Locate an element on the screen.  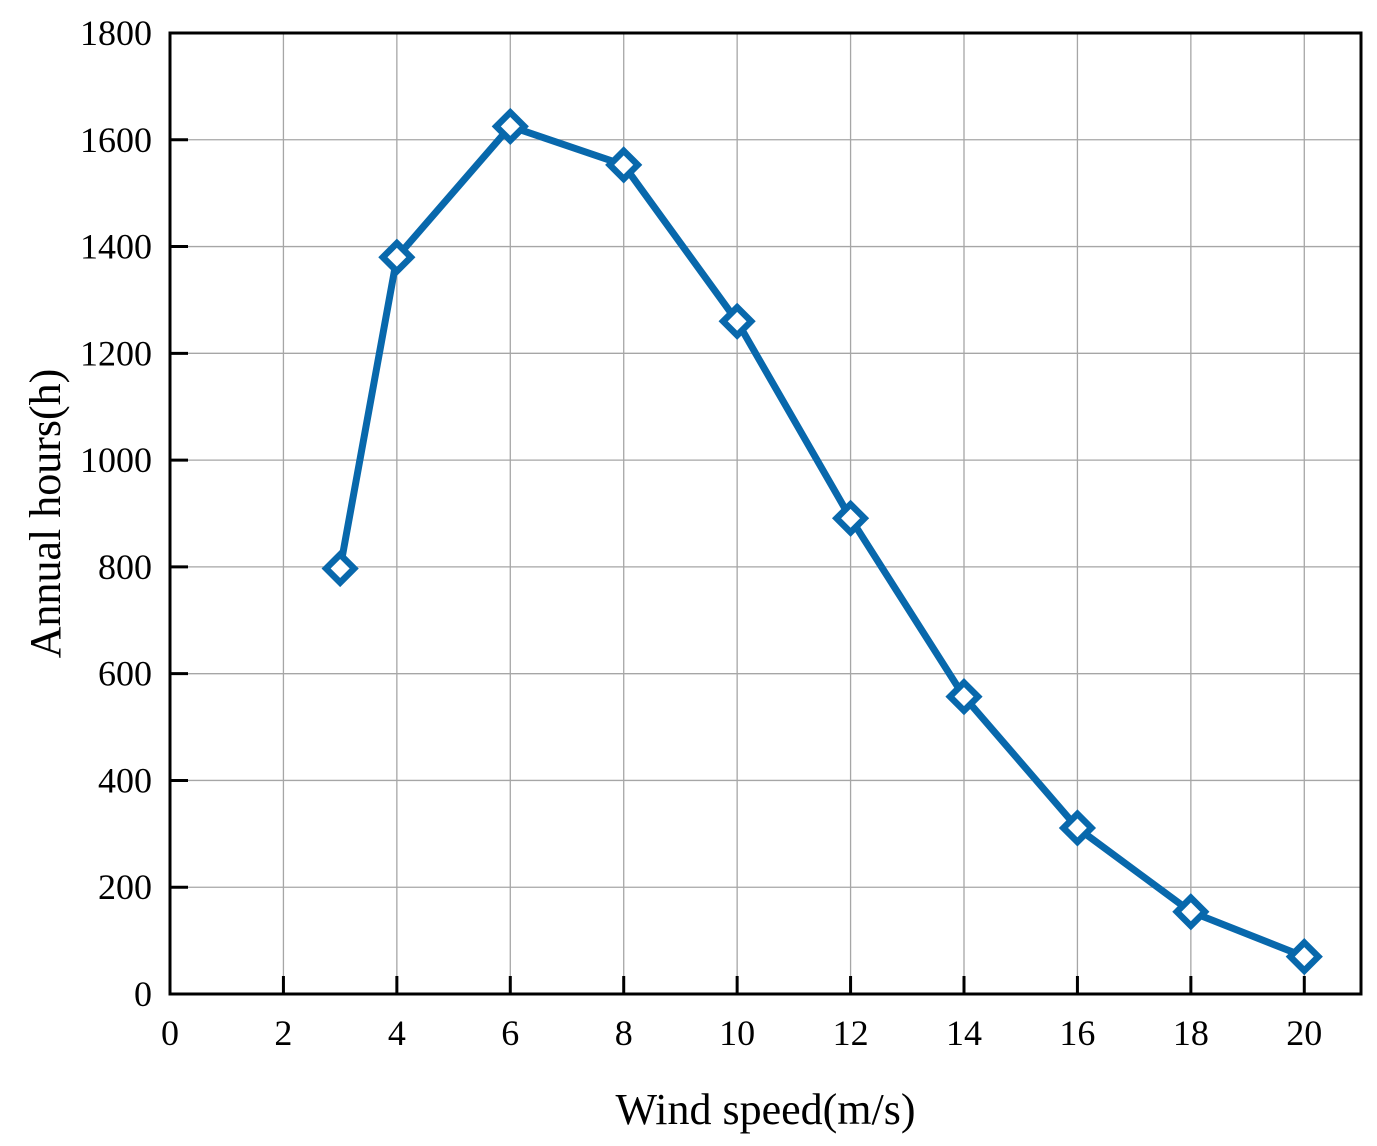
y-tick-label: 1400 is located at coordinates (116, 247).